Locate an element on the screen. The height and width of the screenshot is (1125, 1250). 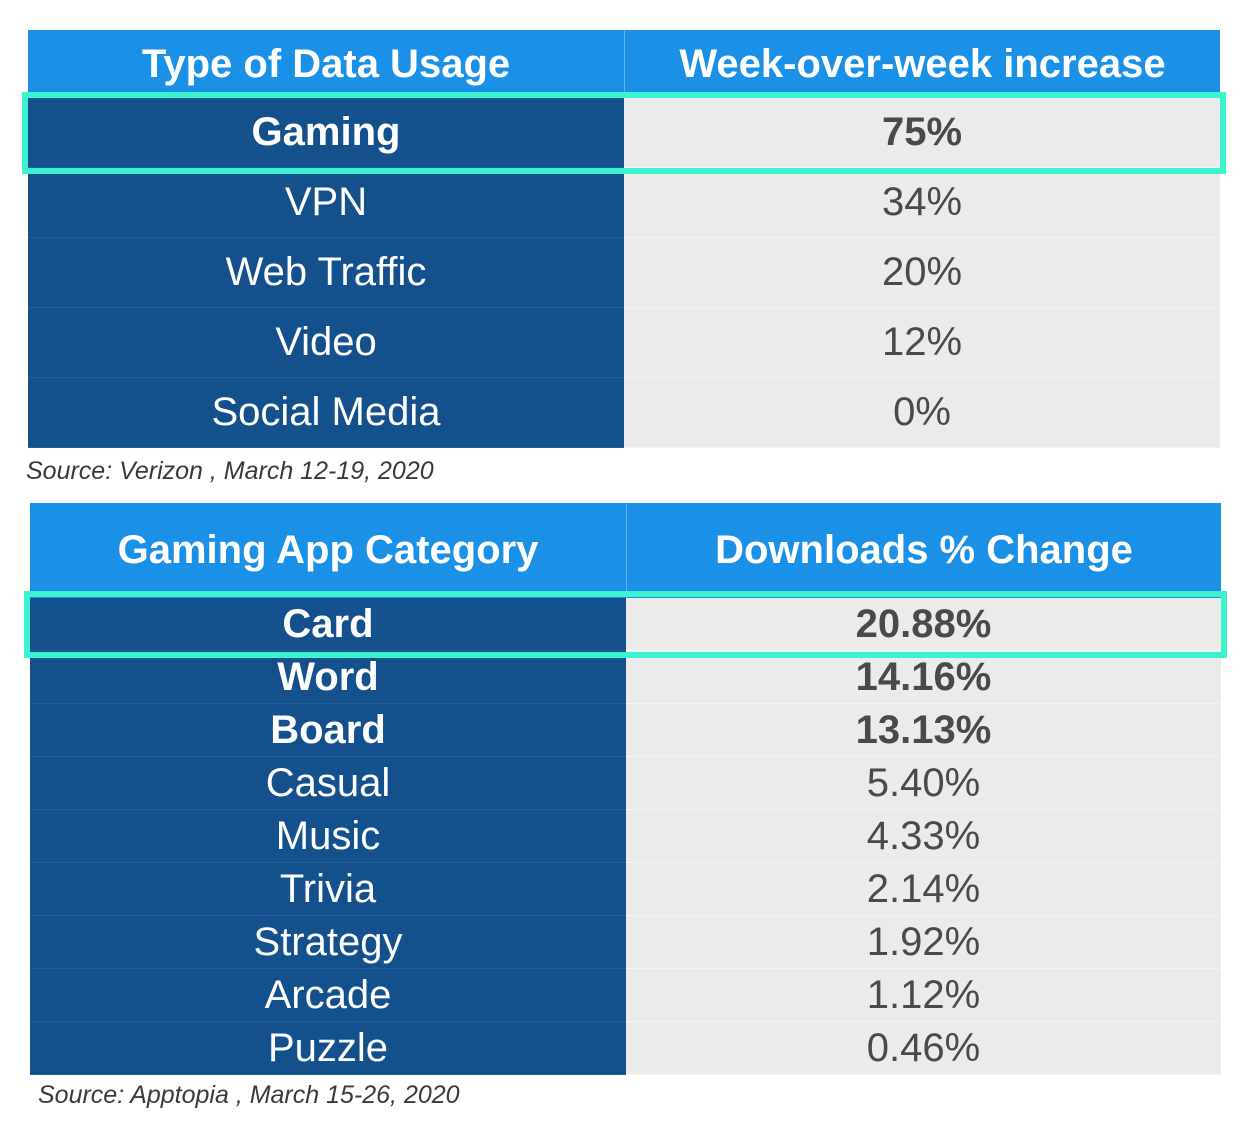
row-value: 4.33% is located at coordinates (923, 836).